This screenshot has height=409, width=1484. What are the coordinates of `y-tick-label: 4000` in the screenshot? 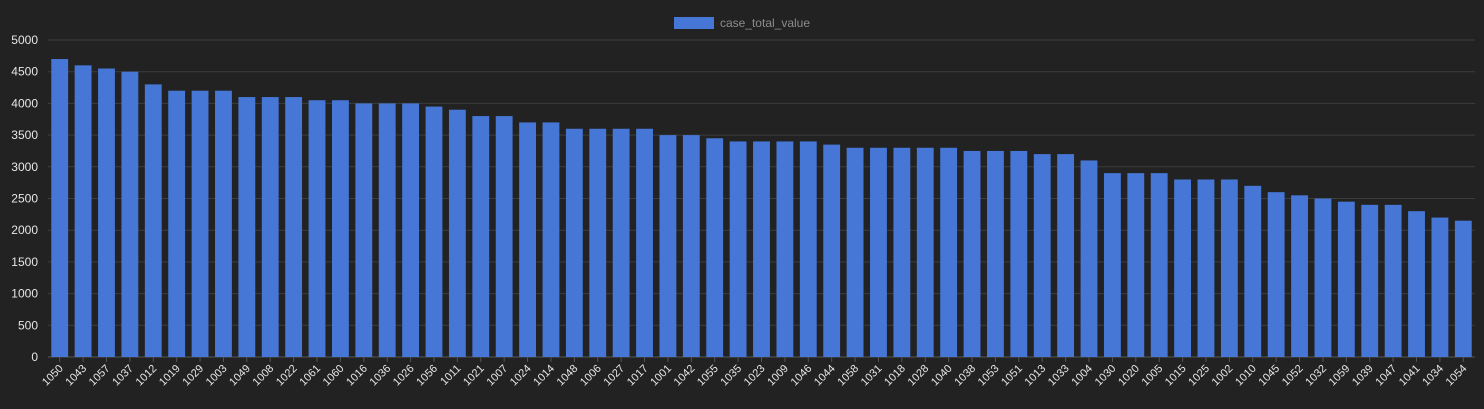 It's located at (24, 103).